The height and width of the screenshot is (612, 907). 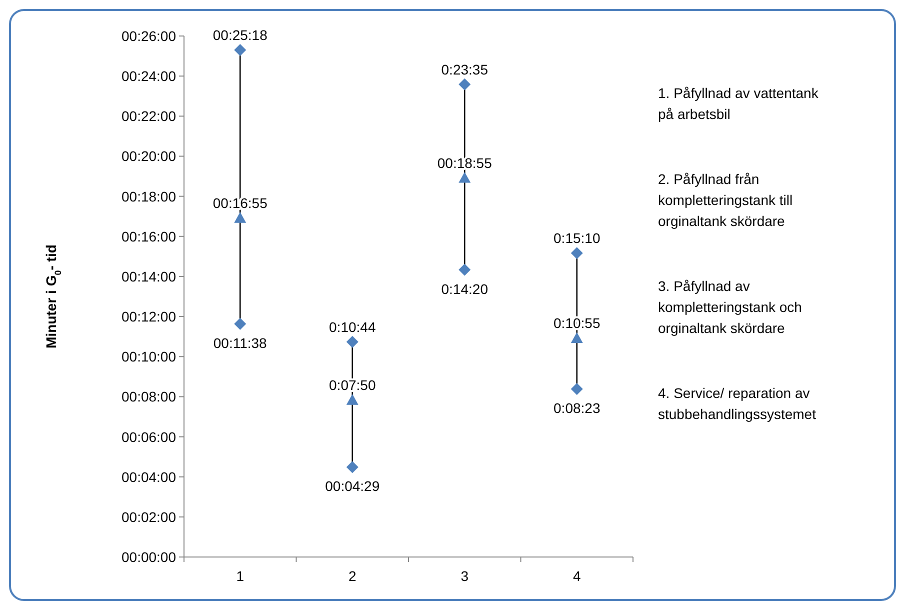 What do you see at coordinates (577, 408) in the screenshot?
I see `data-label: 0:08:23` at bounding box center [577, 408].